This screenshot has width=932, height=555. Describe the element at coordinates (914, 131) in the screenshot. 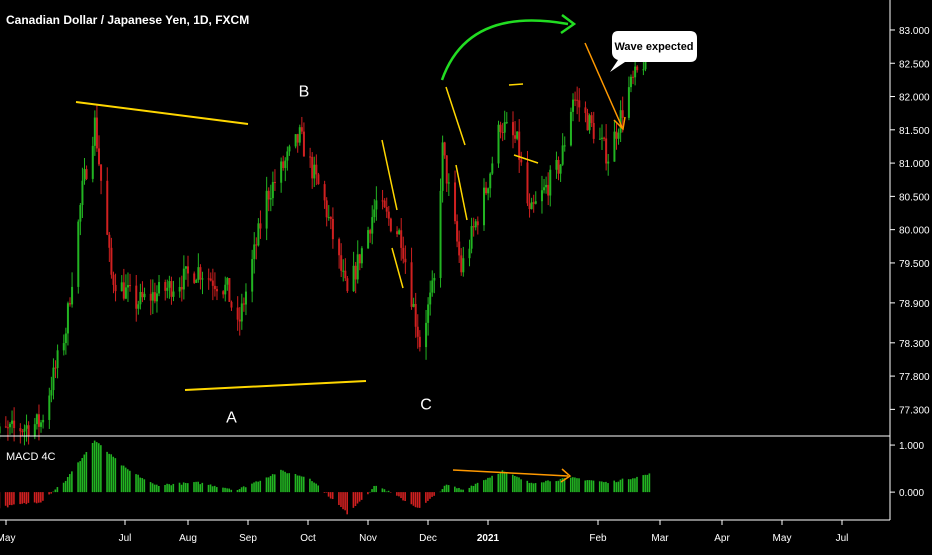

I see `price-tick-label: 81.500` at that location.